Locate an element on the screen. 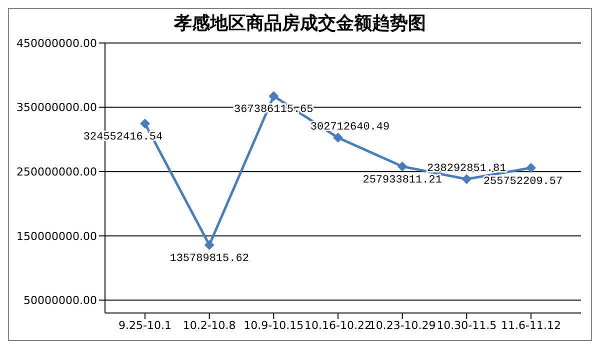  x-tick-label: 10.30-11.5 is located at coordinates (466, 325).